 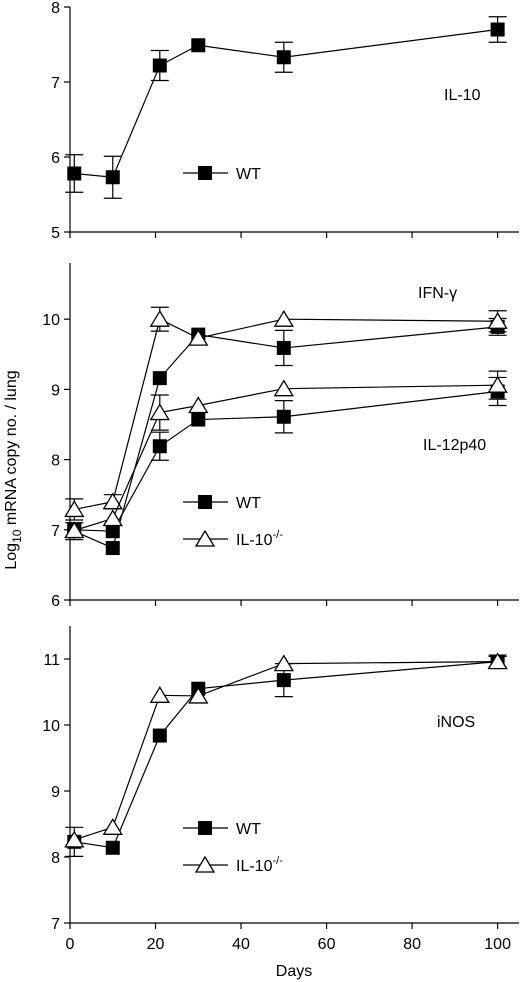 I want to click on x-tick-label: 60, so click(x=327, y=944).